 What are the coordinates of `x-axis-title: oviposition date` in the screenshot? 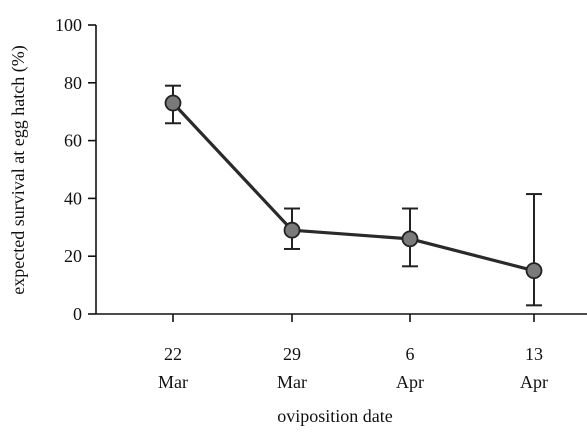 It's located at (335, 416).